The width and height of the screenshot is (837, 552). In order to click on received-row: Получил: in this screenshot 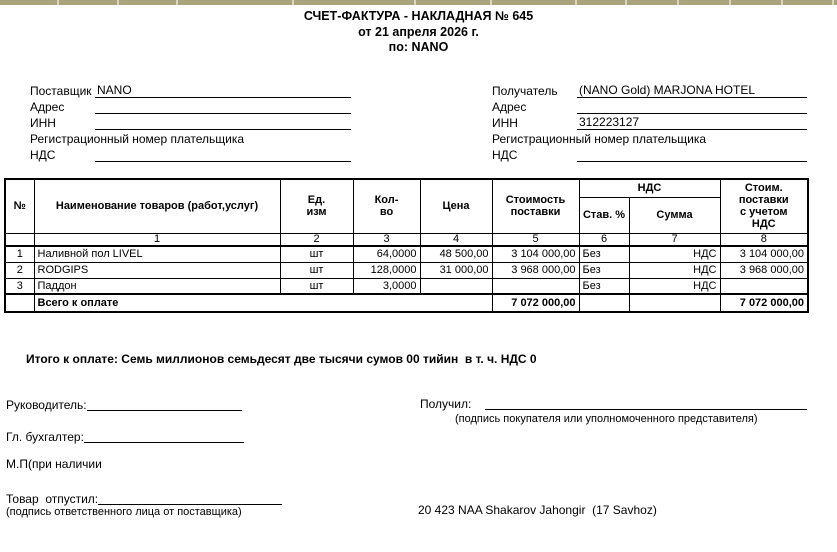, I will do `click(613, 403)`.